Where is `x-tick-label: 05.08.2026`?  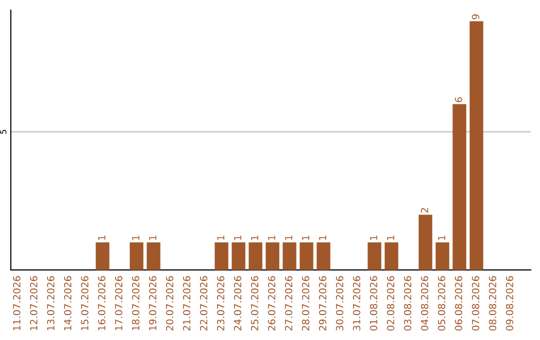 x-tick-label: 05.08.2026 is located at coordinates (442, 303).